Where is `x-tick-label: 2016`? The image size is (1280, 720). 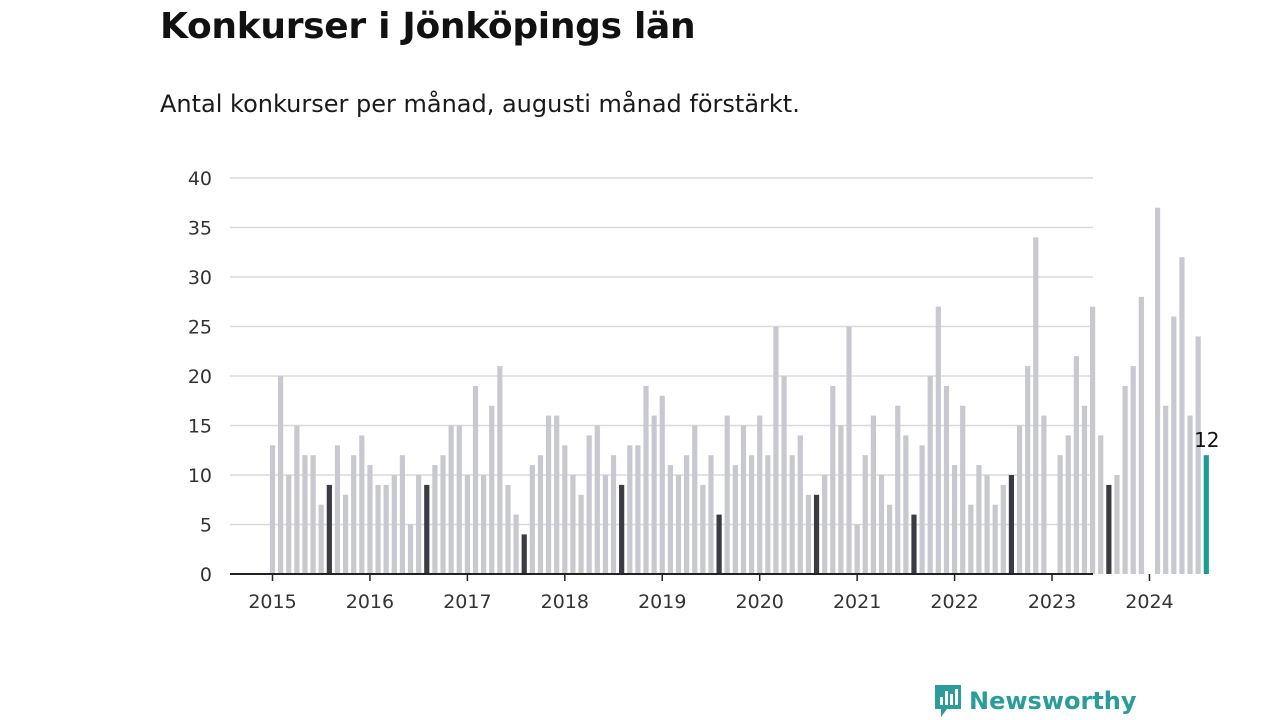
x-tick-label: 2016 is located at coordinates (370, 602).